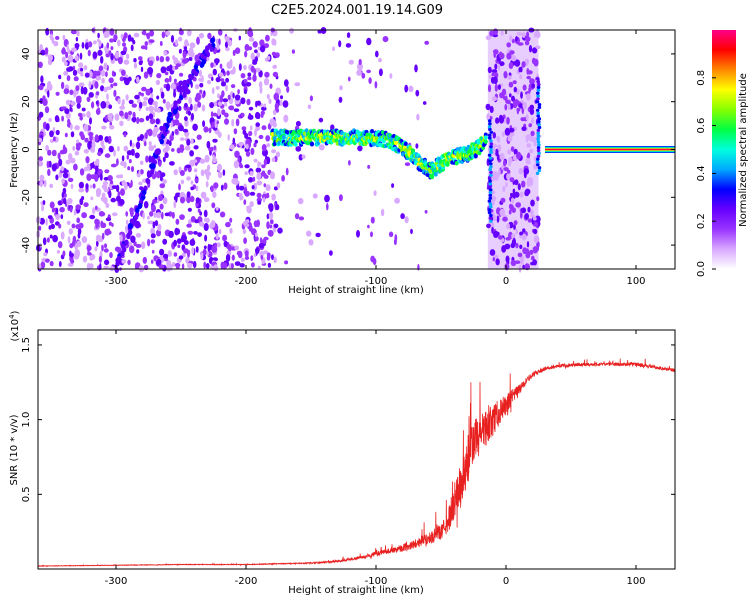  Describe the element at coordinates (26, 54) in the screenshot. I see `spectrogram-y-tick-label: 40` at that location.